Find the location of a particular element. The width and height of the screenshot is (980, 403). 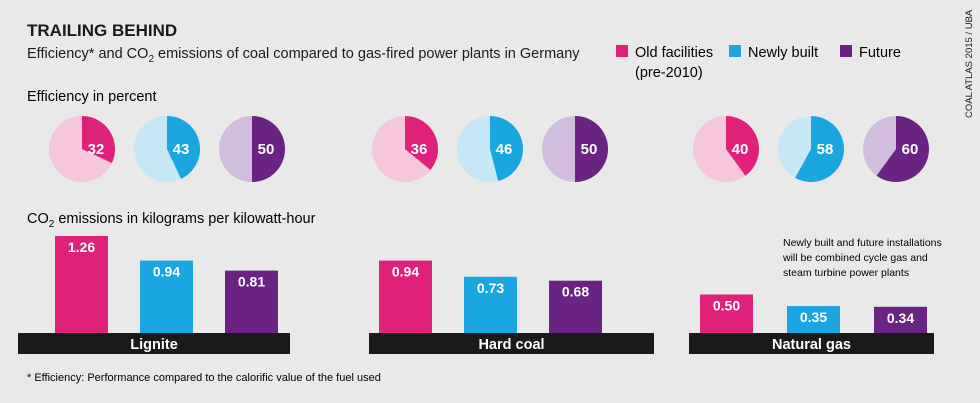

bar-lignite-future is located at coordinates (251, 301).